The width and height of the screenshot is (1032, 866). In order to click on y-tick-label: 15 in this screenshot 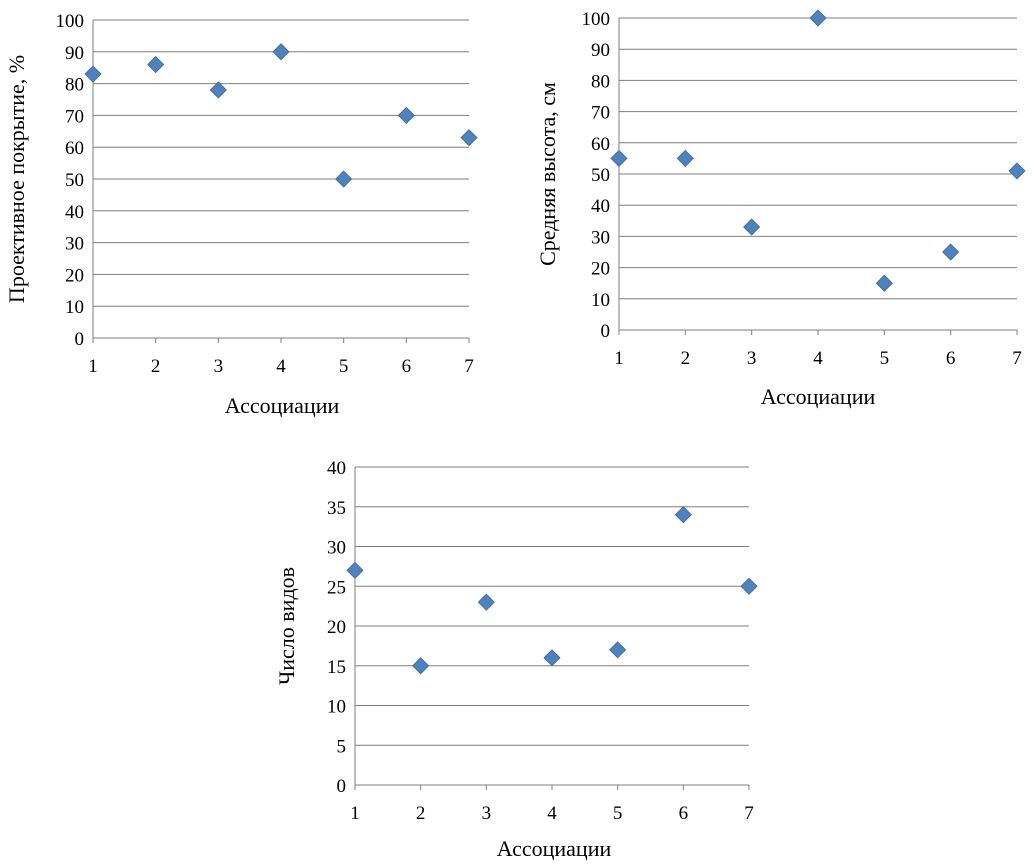, I will do `click(336, 667)`.